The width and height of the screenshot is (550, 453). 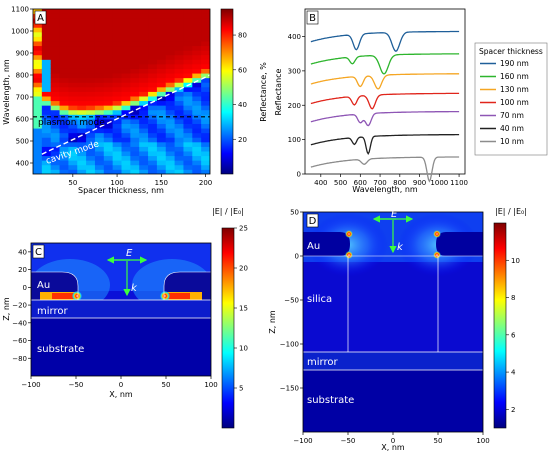 What do you see at coordinates (140, 180) in the screenshot?
I see `panel-a-x-ticks: 50 100 150 200` at bounding box center [140, 180].